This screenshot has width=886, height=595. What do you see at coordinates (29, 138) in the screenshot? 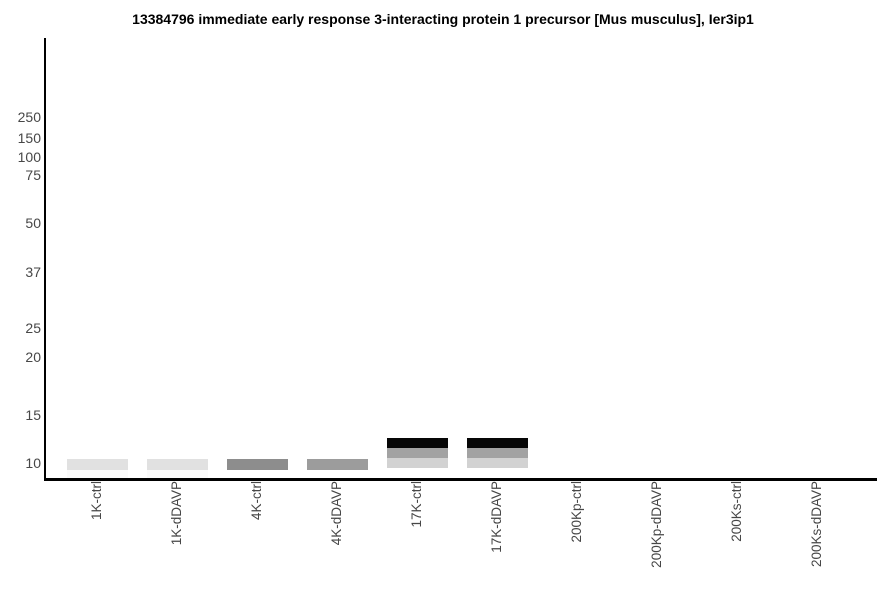
I see `y-tick-label-150: 150` at bounding box center [29, 138].